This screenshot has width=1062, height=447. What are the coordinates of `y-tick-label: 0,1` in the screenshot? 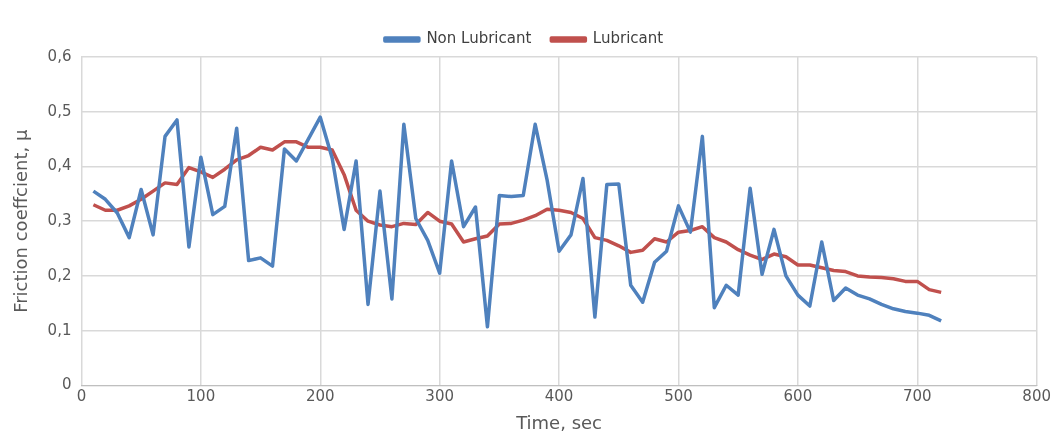 It's located at (59, 329).